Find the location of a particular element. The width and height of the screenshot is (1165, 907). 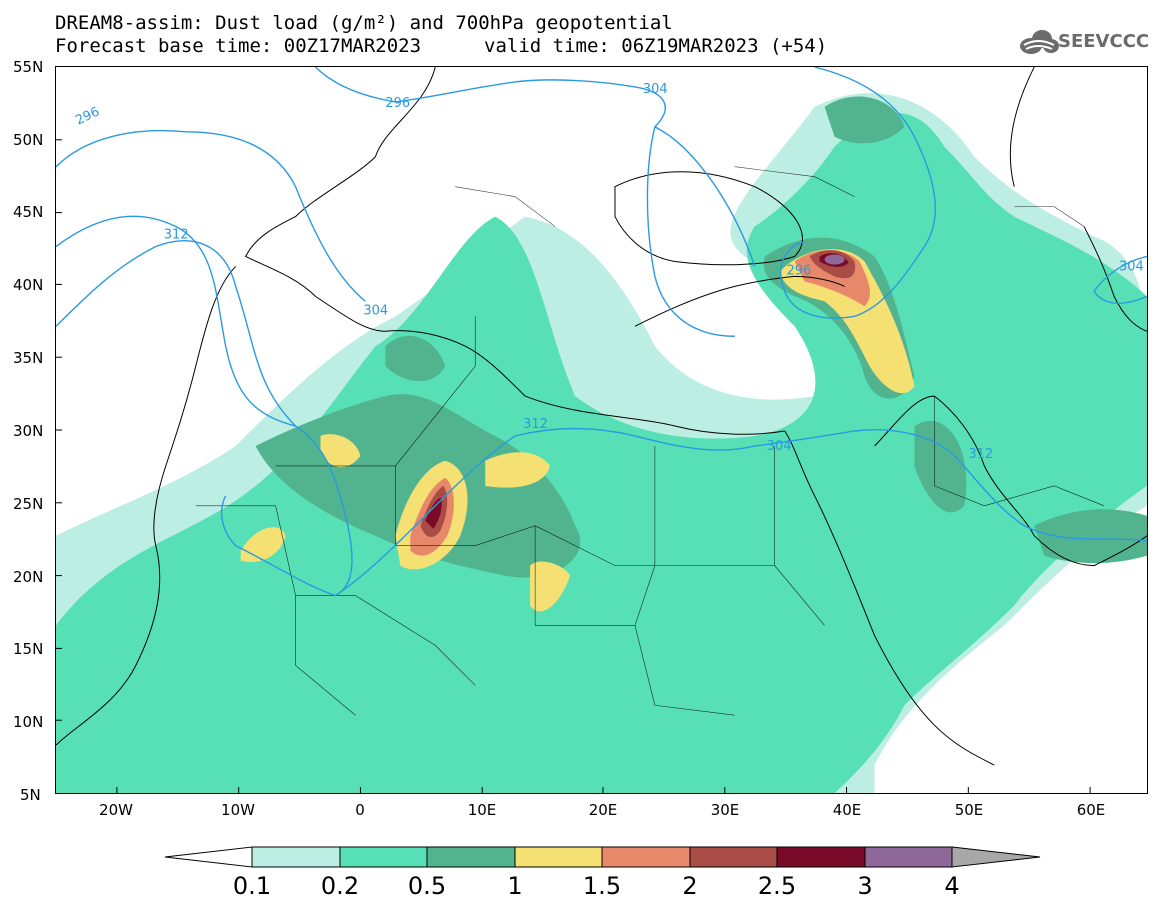

colorbar-low-triangle is located at coordinates (208, 857).